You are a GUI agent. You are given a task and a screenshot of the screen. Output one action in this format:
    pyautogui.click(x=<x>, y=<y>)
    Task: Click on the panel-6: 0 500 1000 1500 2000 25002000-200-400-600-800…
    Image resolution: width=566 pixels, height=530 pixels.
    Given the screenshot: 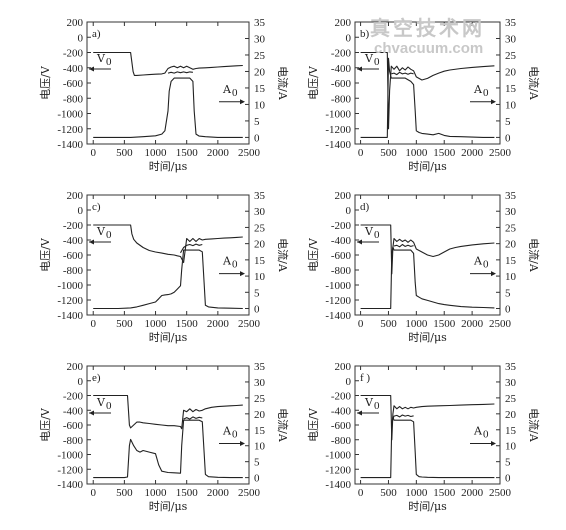 What is the action you would take?
    pyautogui.click(x=424, y=437)
    